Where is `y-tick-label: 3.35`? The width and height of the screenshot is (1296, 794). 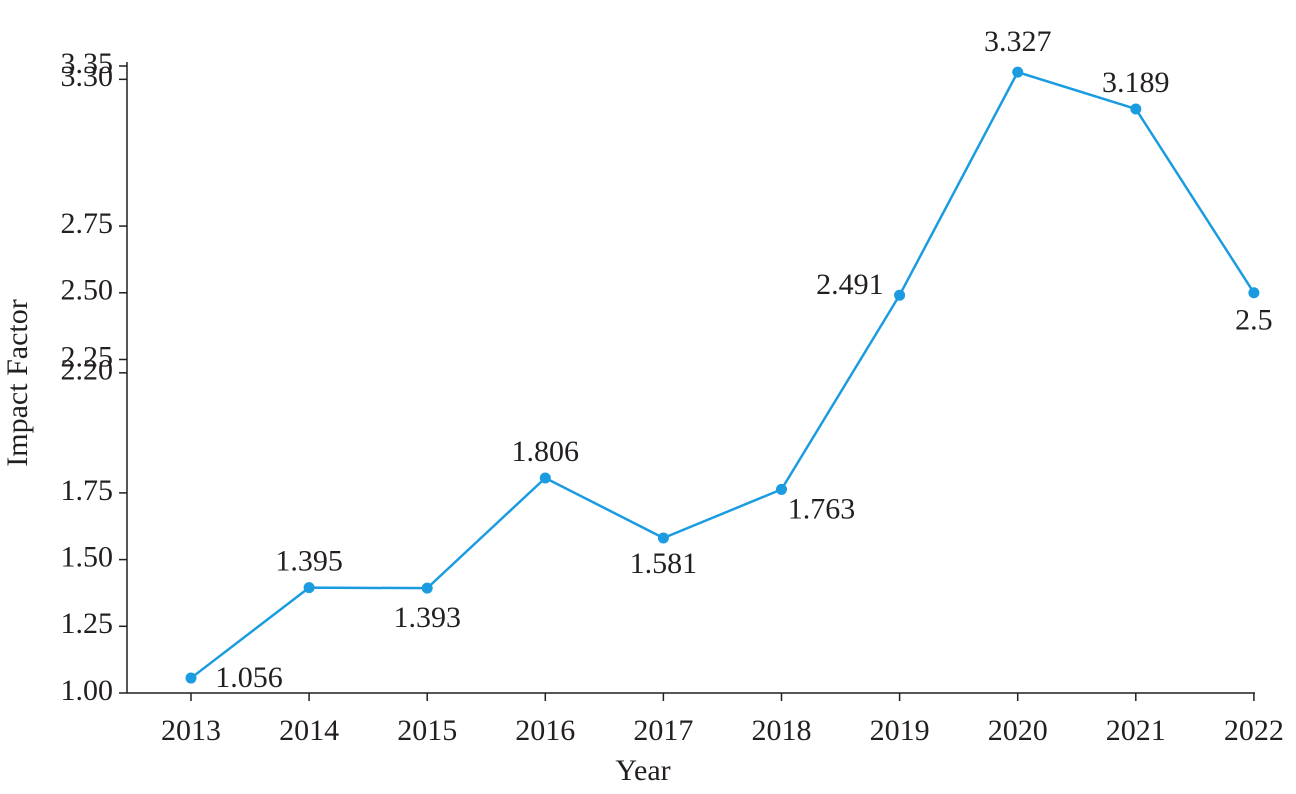
y-tick-label: 3.35 is located at coordinates (87, 63).